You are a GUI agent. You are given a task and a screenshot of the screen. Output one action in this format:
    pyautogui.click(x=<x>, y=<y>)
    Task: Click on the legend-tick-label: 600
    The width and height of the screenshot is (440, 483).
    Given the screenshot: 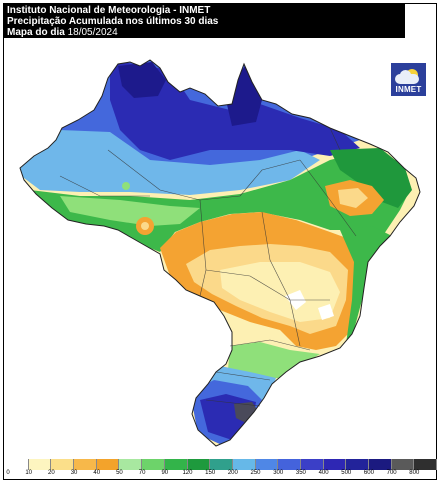 What is the action you would take?
    pyautogui.click(x=368, y=473)
    